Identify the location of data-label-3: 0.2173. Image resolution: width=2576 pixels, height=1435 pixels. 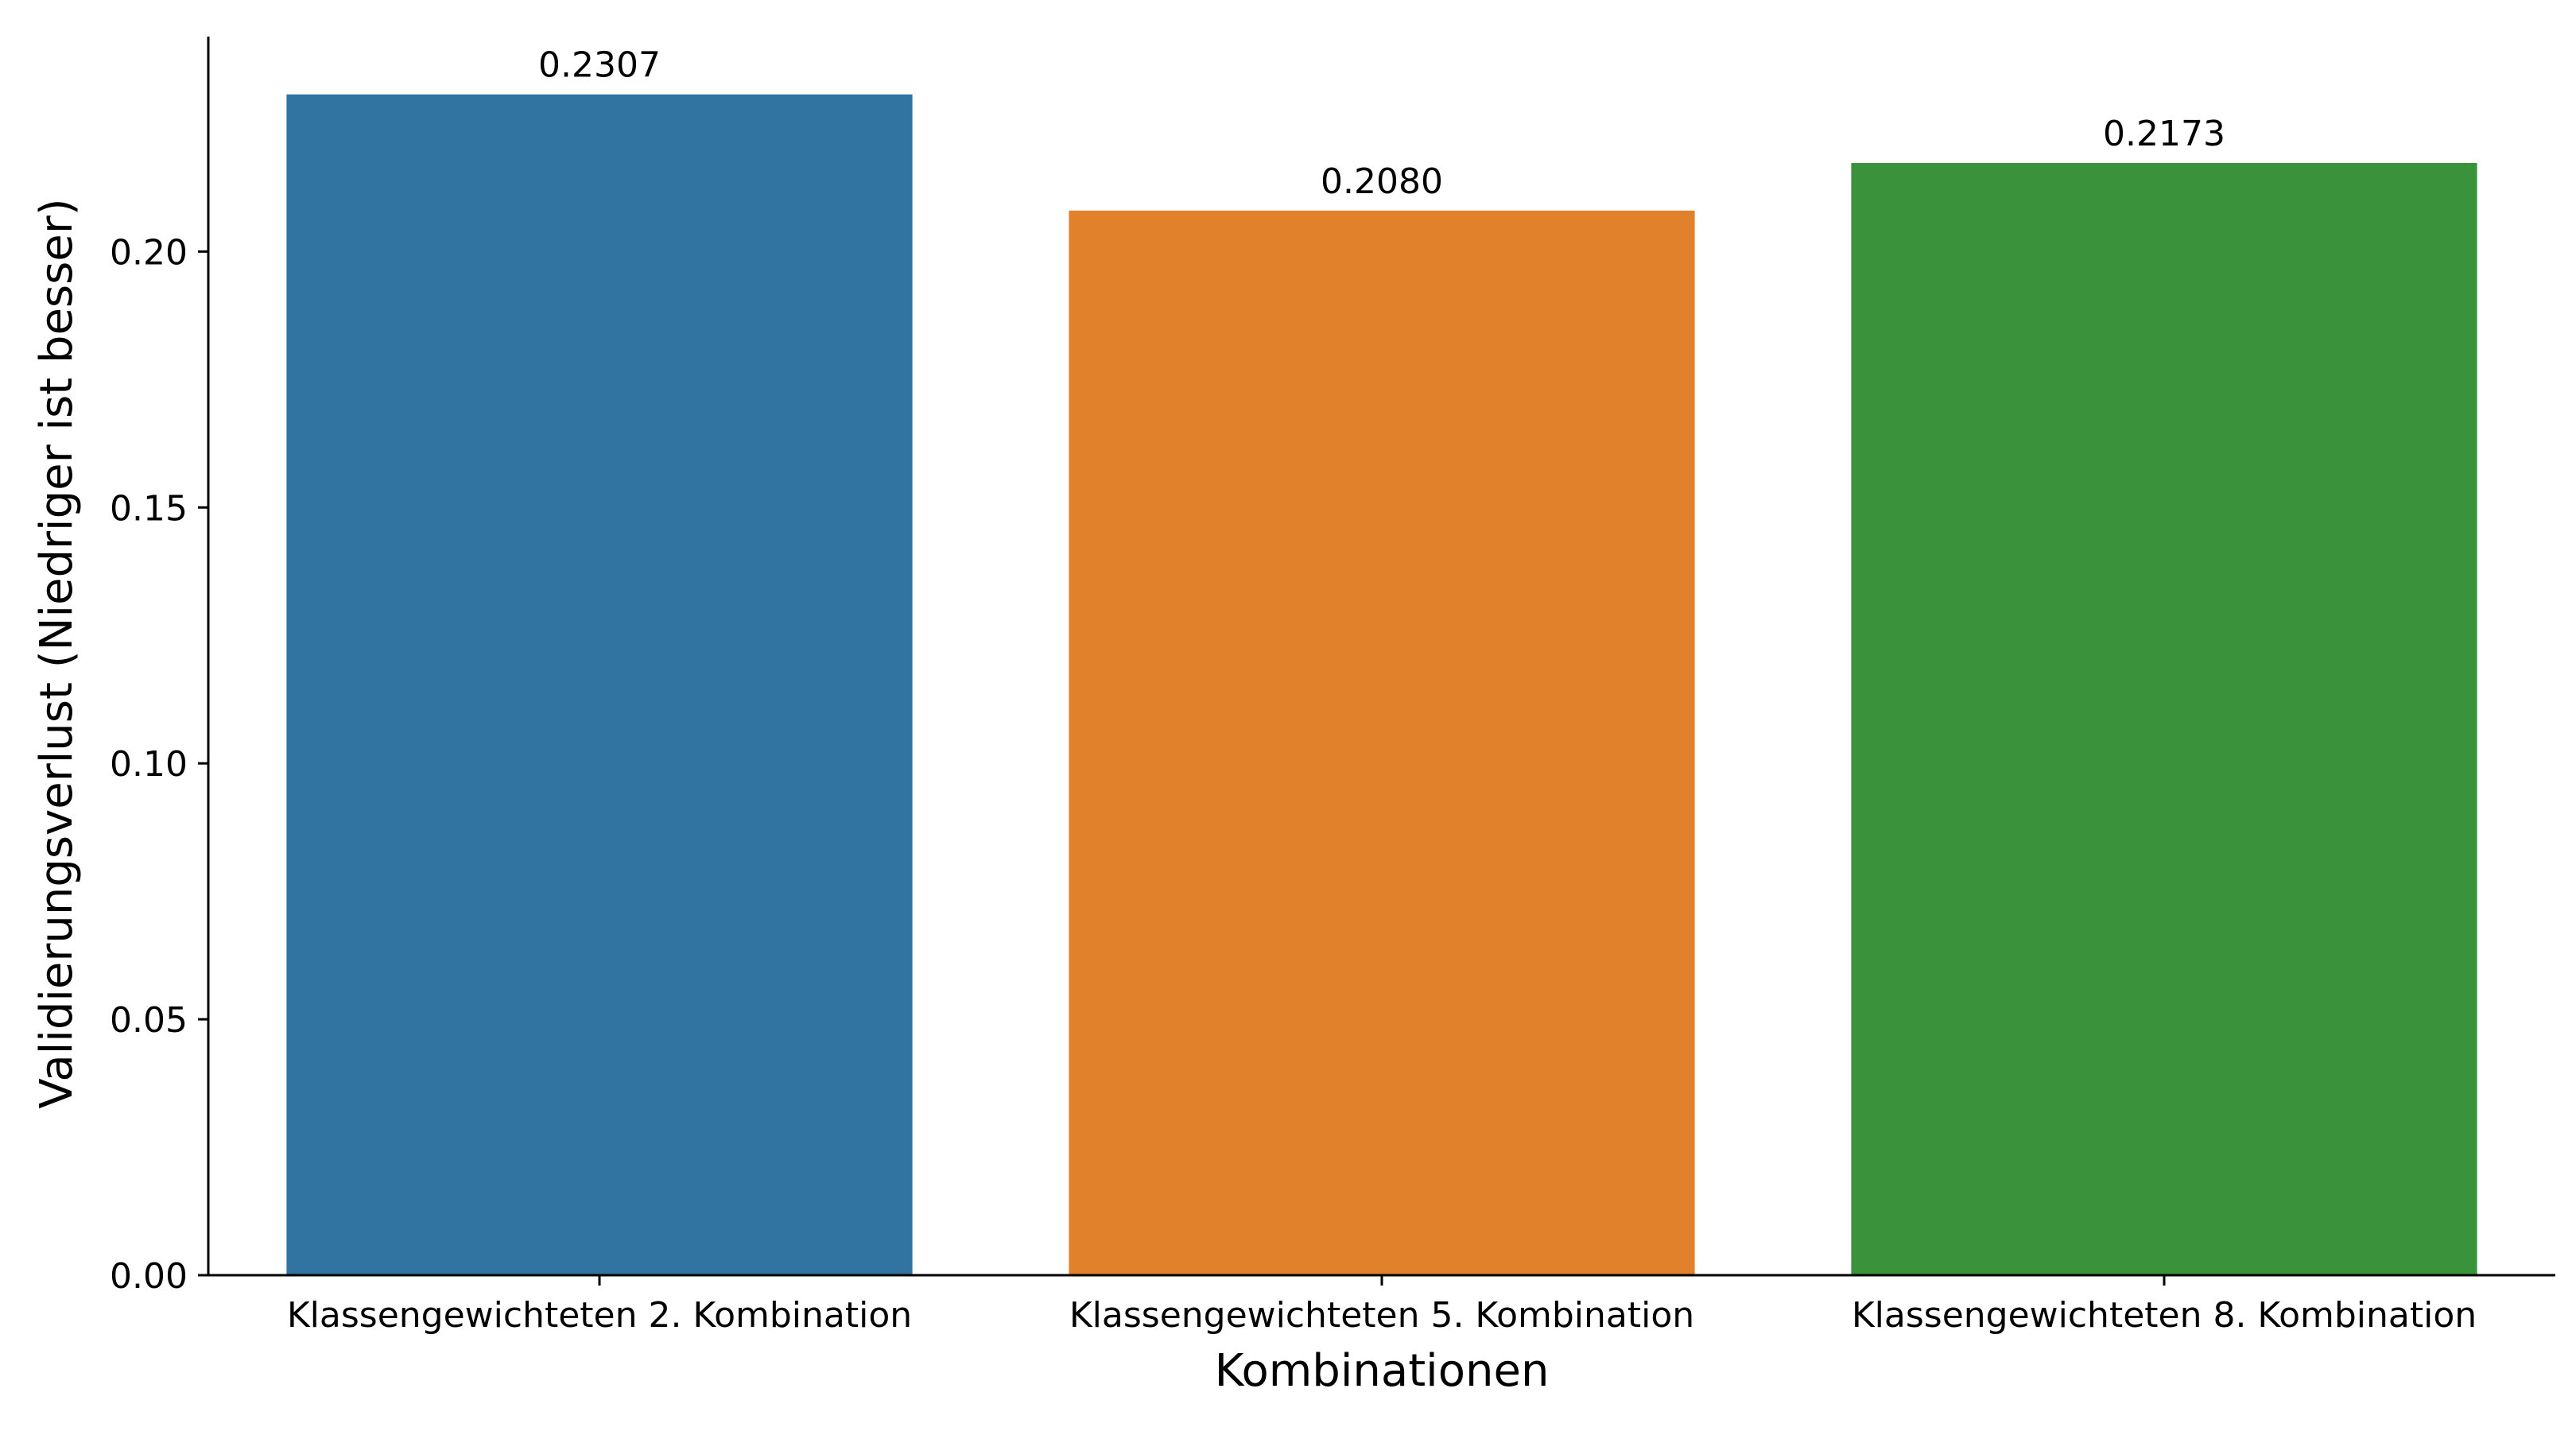
(2164, 134).